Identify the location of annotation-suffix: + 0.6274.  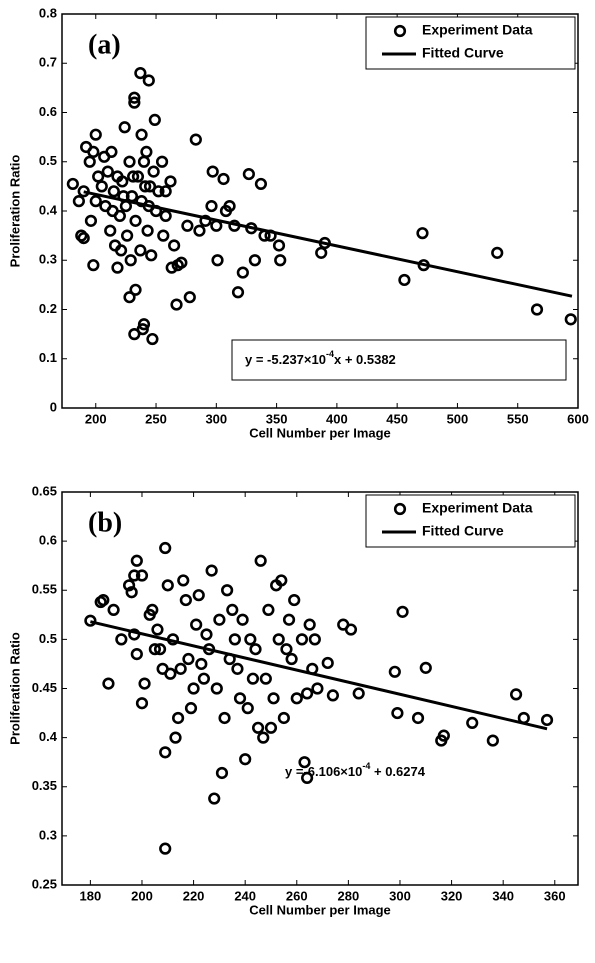
(397, 771).